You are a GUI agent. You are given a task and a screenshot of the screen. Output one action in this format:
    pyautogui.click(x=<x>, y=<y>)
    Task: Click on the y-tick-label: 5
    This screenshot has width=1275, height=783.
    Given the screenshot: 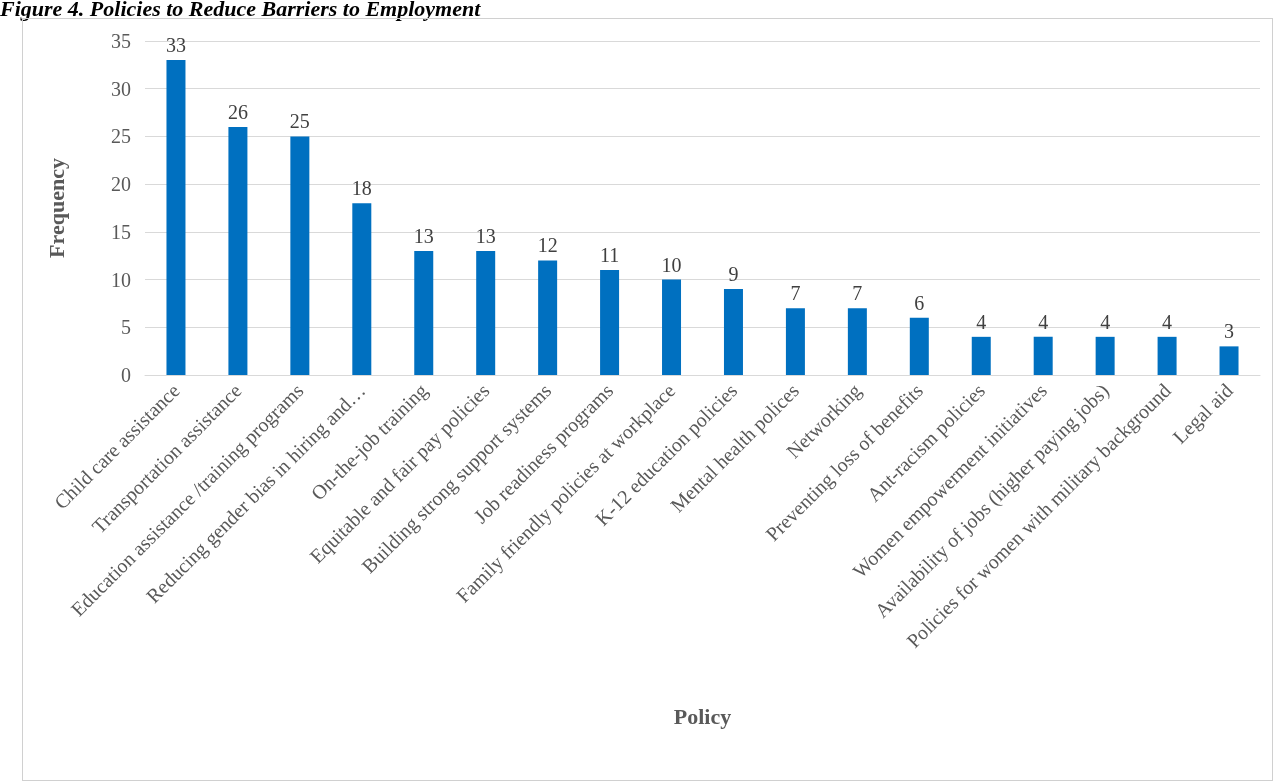 What is the action you would take?
    pyautogui.click(x=126, y=327)
    